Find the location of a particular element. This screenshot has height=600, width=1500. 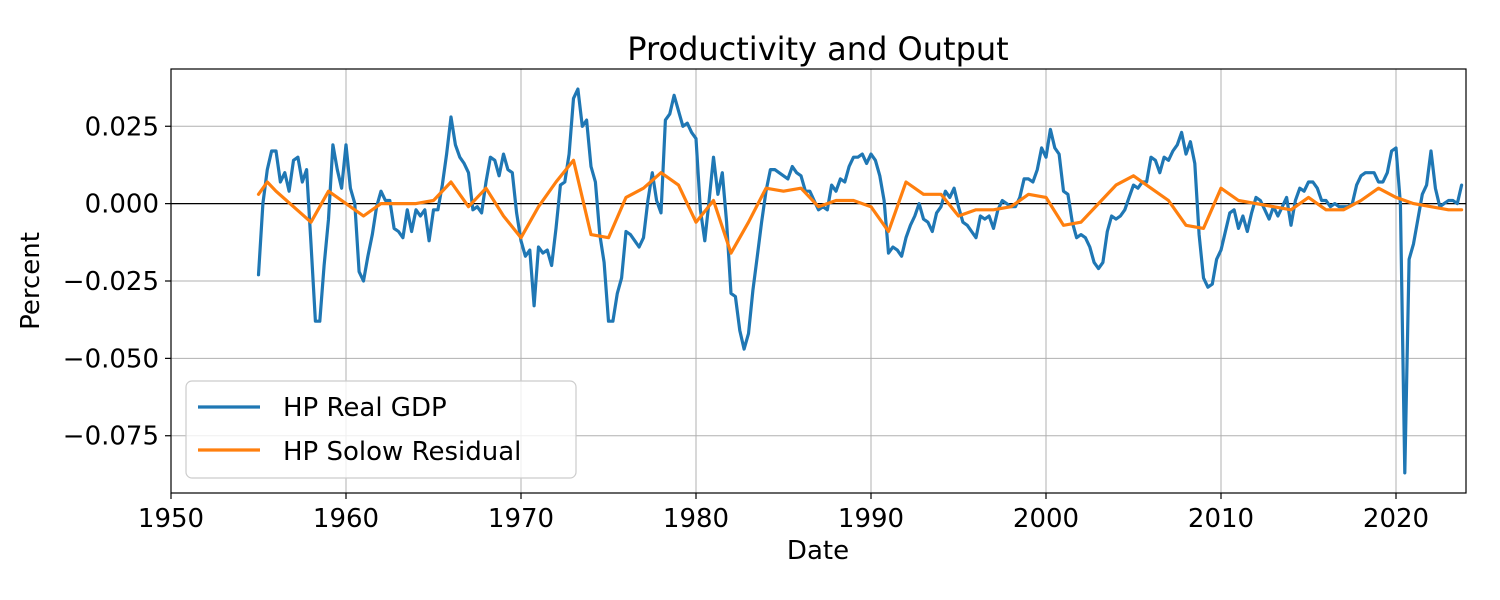

y-tick-label: −0.050 is located at coordinates (111, 359).